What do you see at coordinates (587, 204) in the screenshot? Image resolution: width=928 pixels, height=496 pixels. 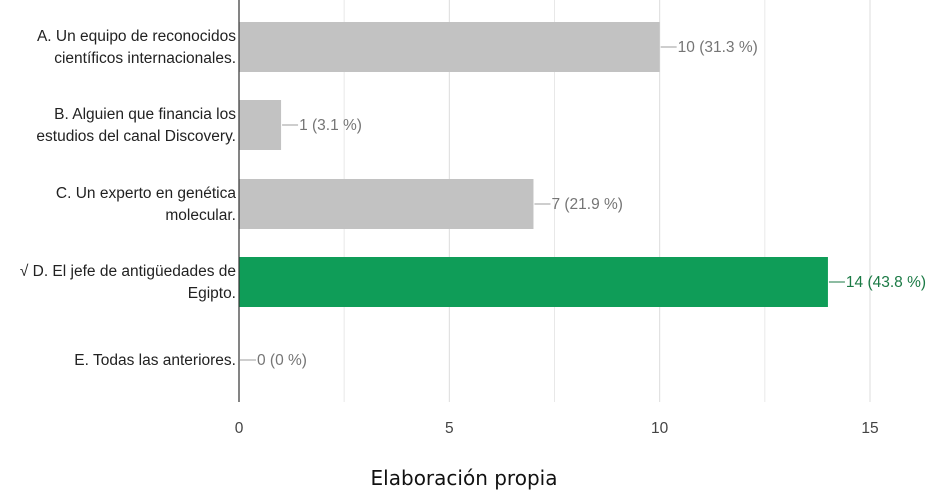 I see `value-label: 7 (21.9 %)` at bounding box center [587, 204].